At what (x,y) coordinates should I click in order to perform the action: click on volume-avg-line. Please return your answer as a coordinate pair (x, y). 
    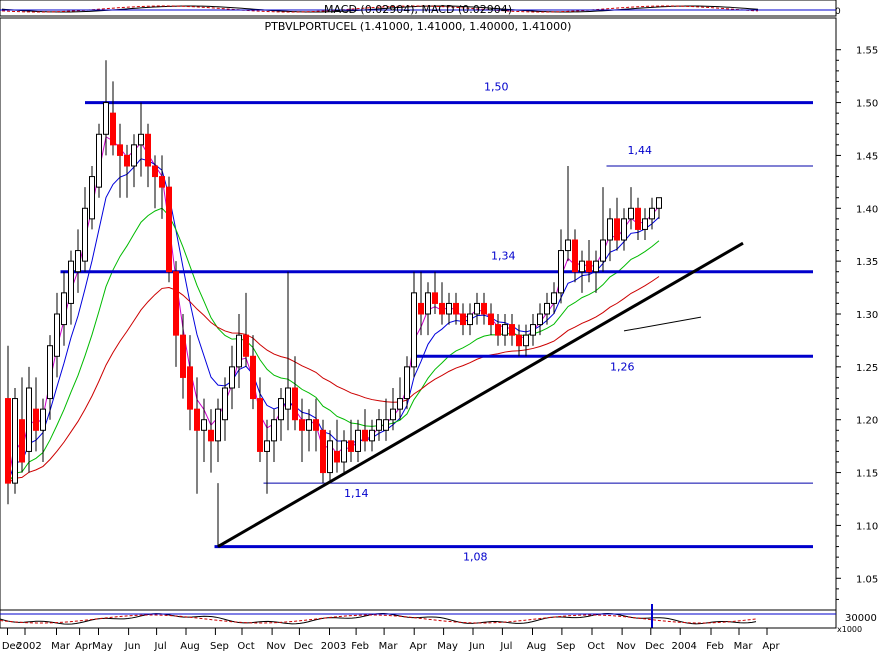
    Looking at the image, I should click on (378, 619).